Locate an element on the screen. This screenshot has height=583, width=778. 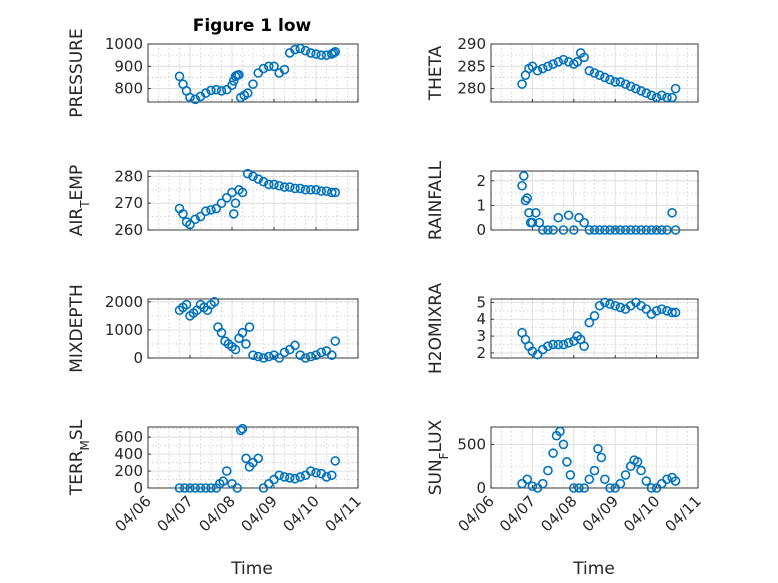
figure-title: Figure 1 low is located at coordinates (252, 26).